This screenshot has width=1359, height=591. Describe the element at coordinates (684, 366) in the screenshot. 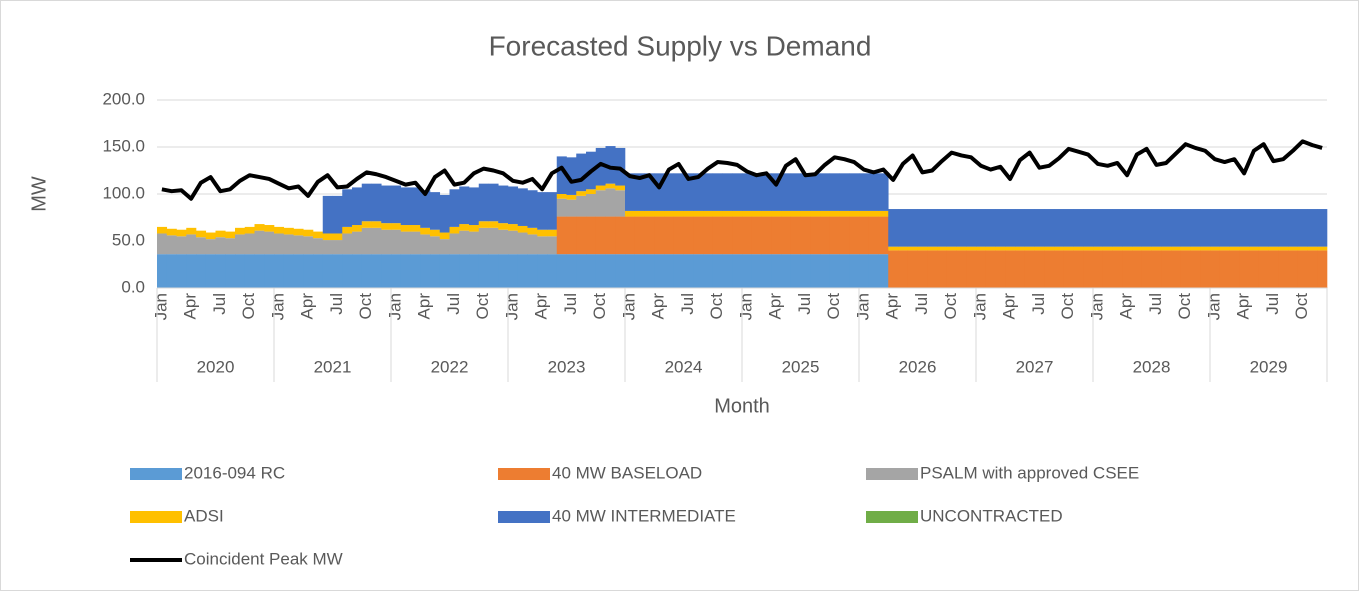

I see `x-group-label: 2024` at that location.